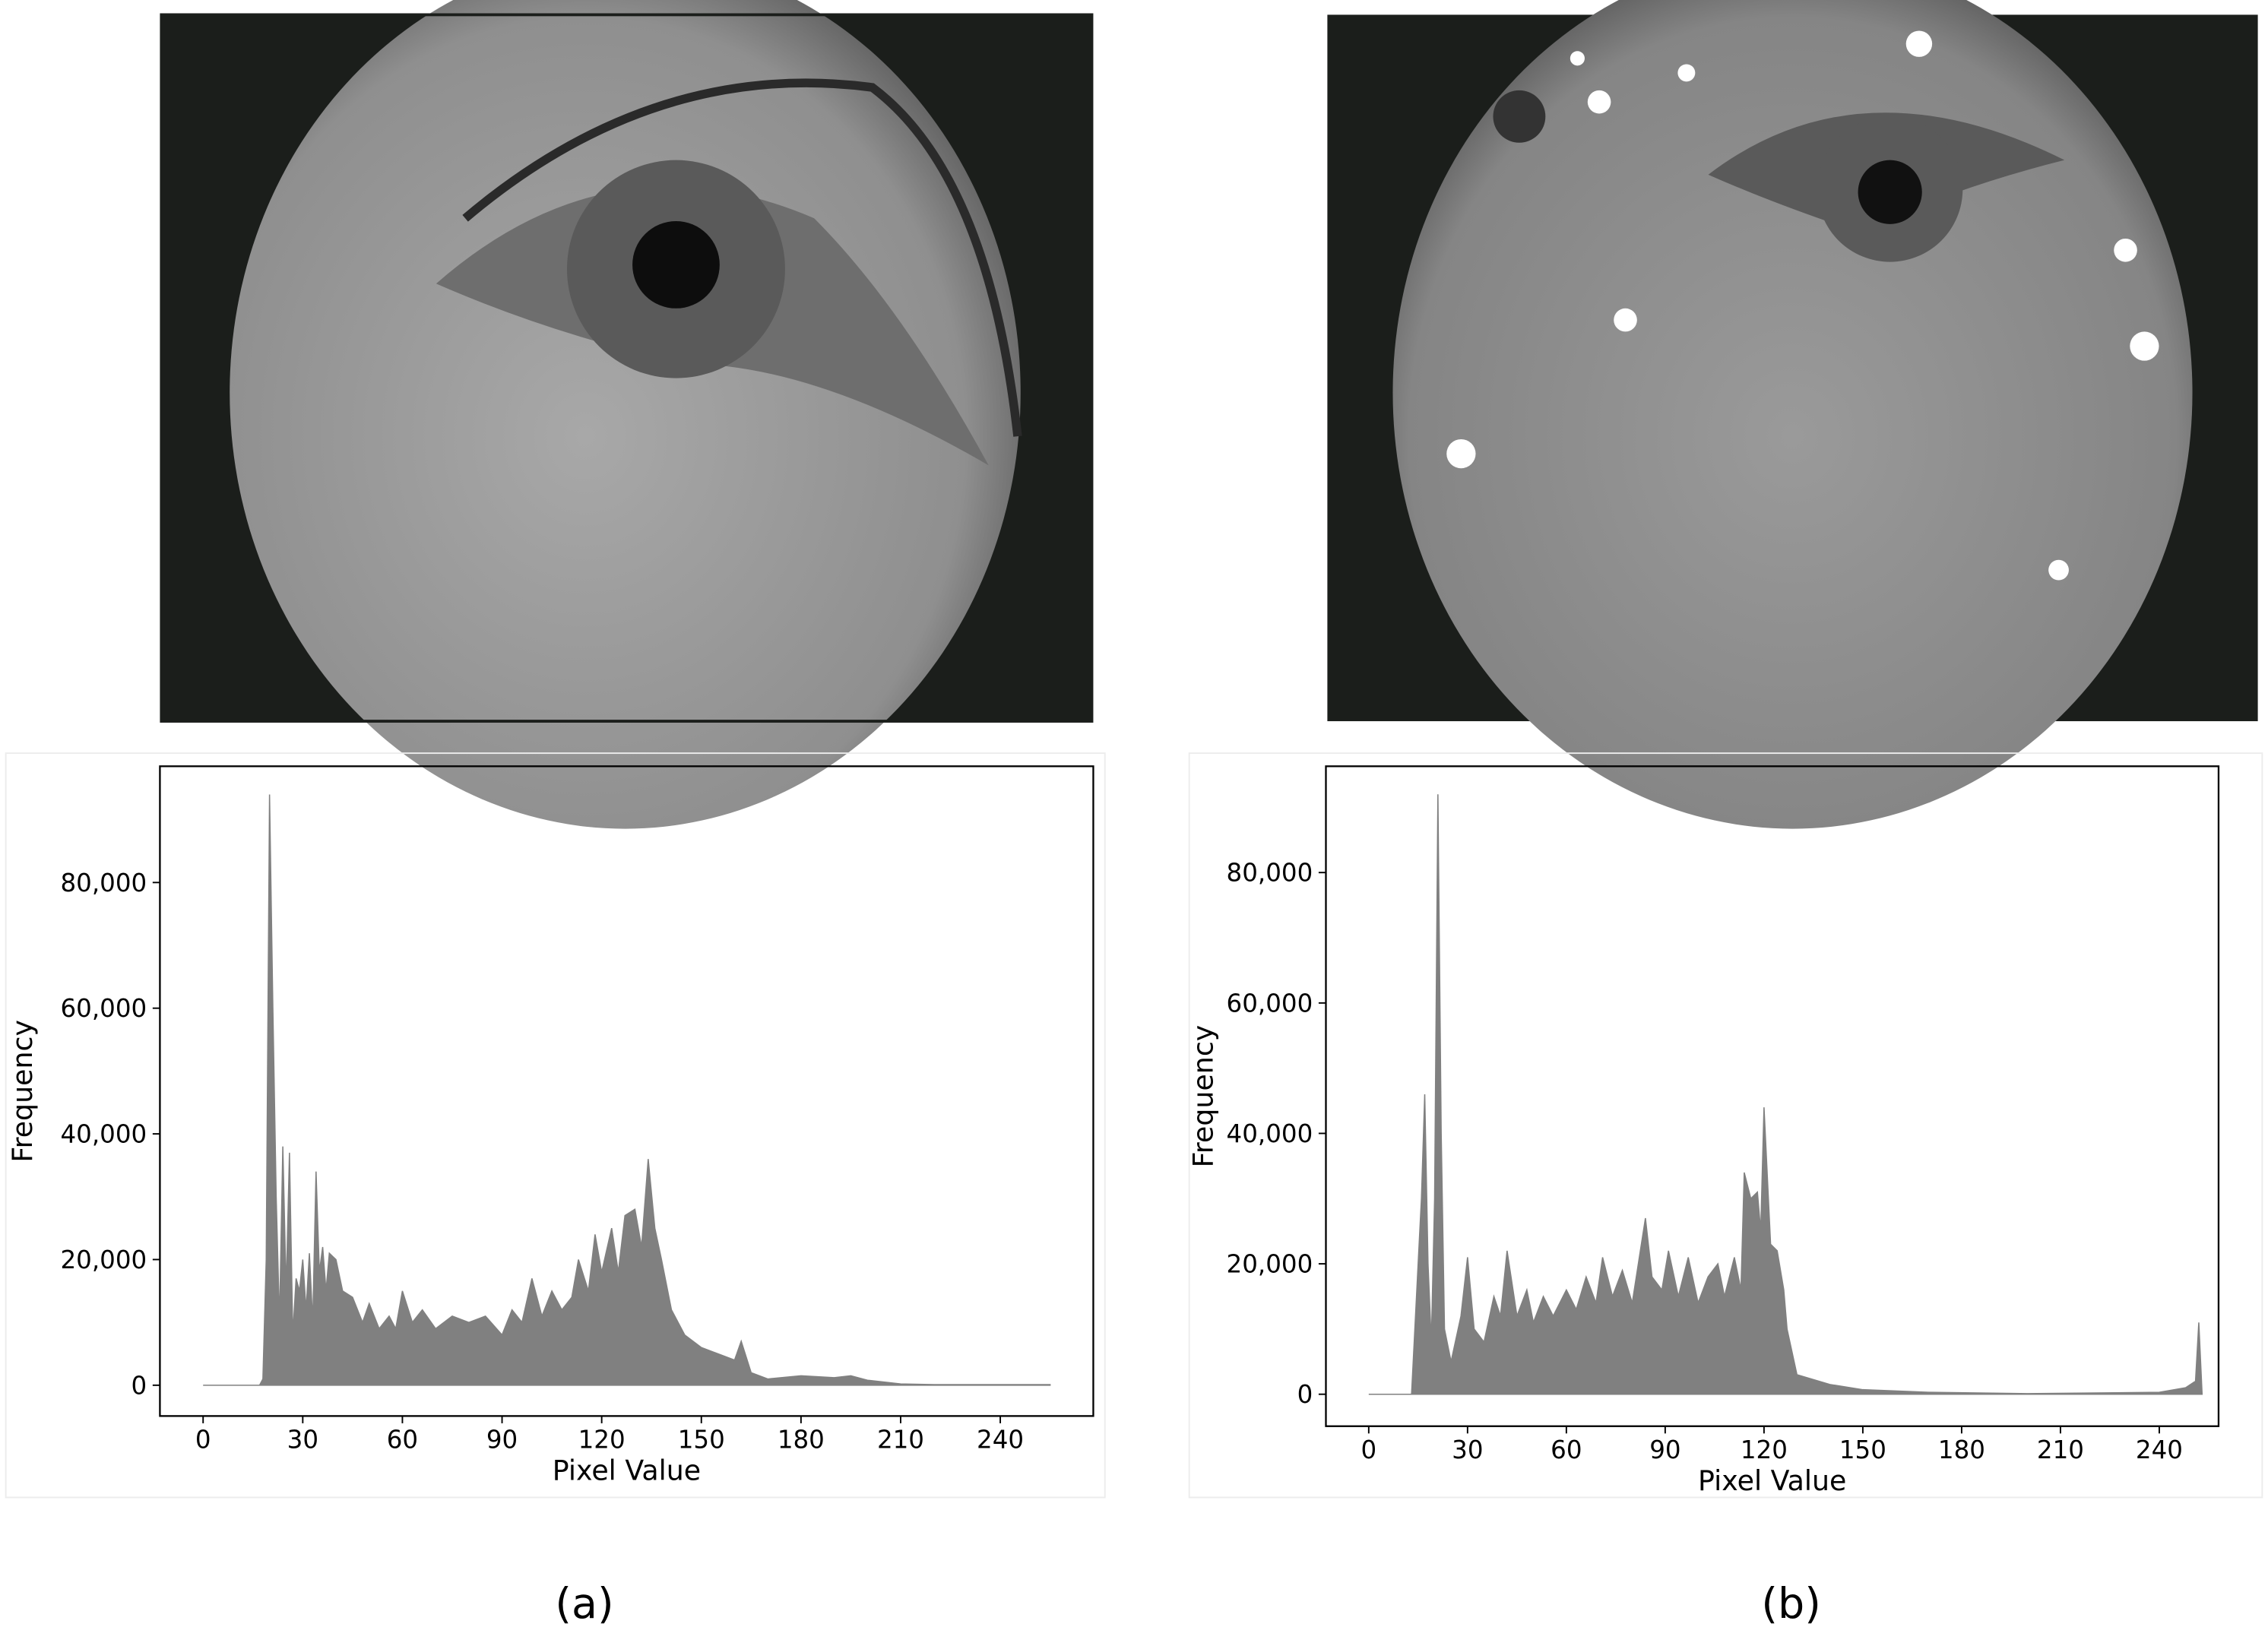 The image size is (2268, 1627). I want to click on caption: (a), so click(584, 1604).